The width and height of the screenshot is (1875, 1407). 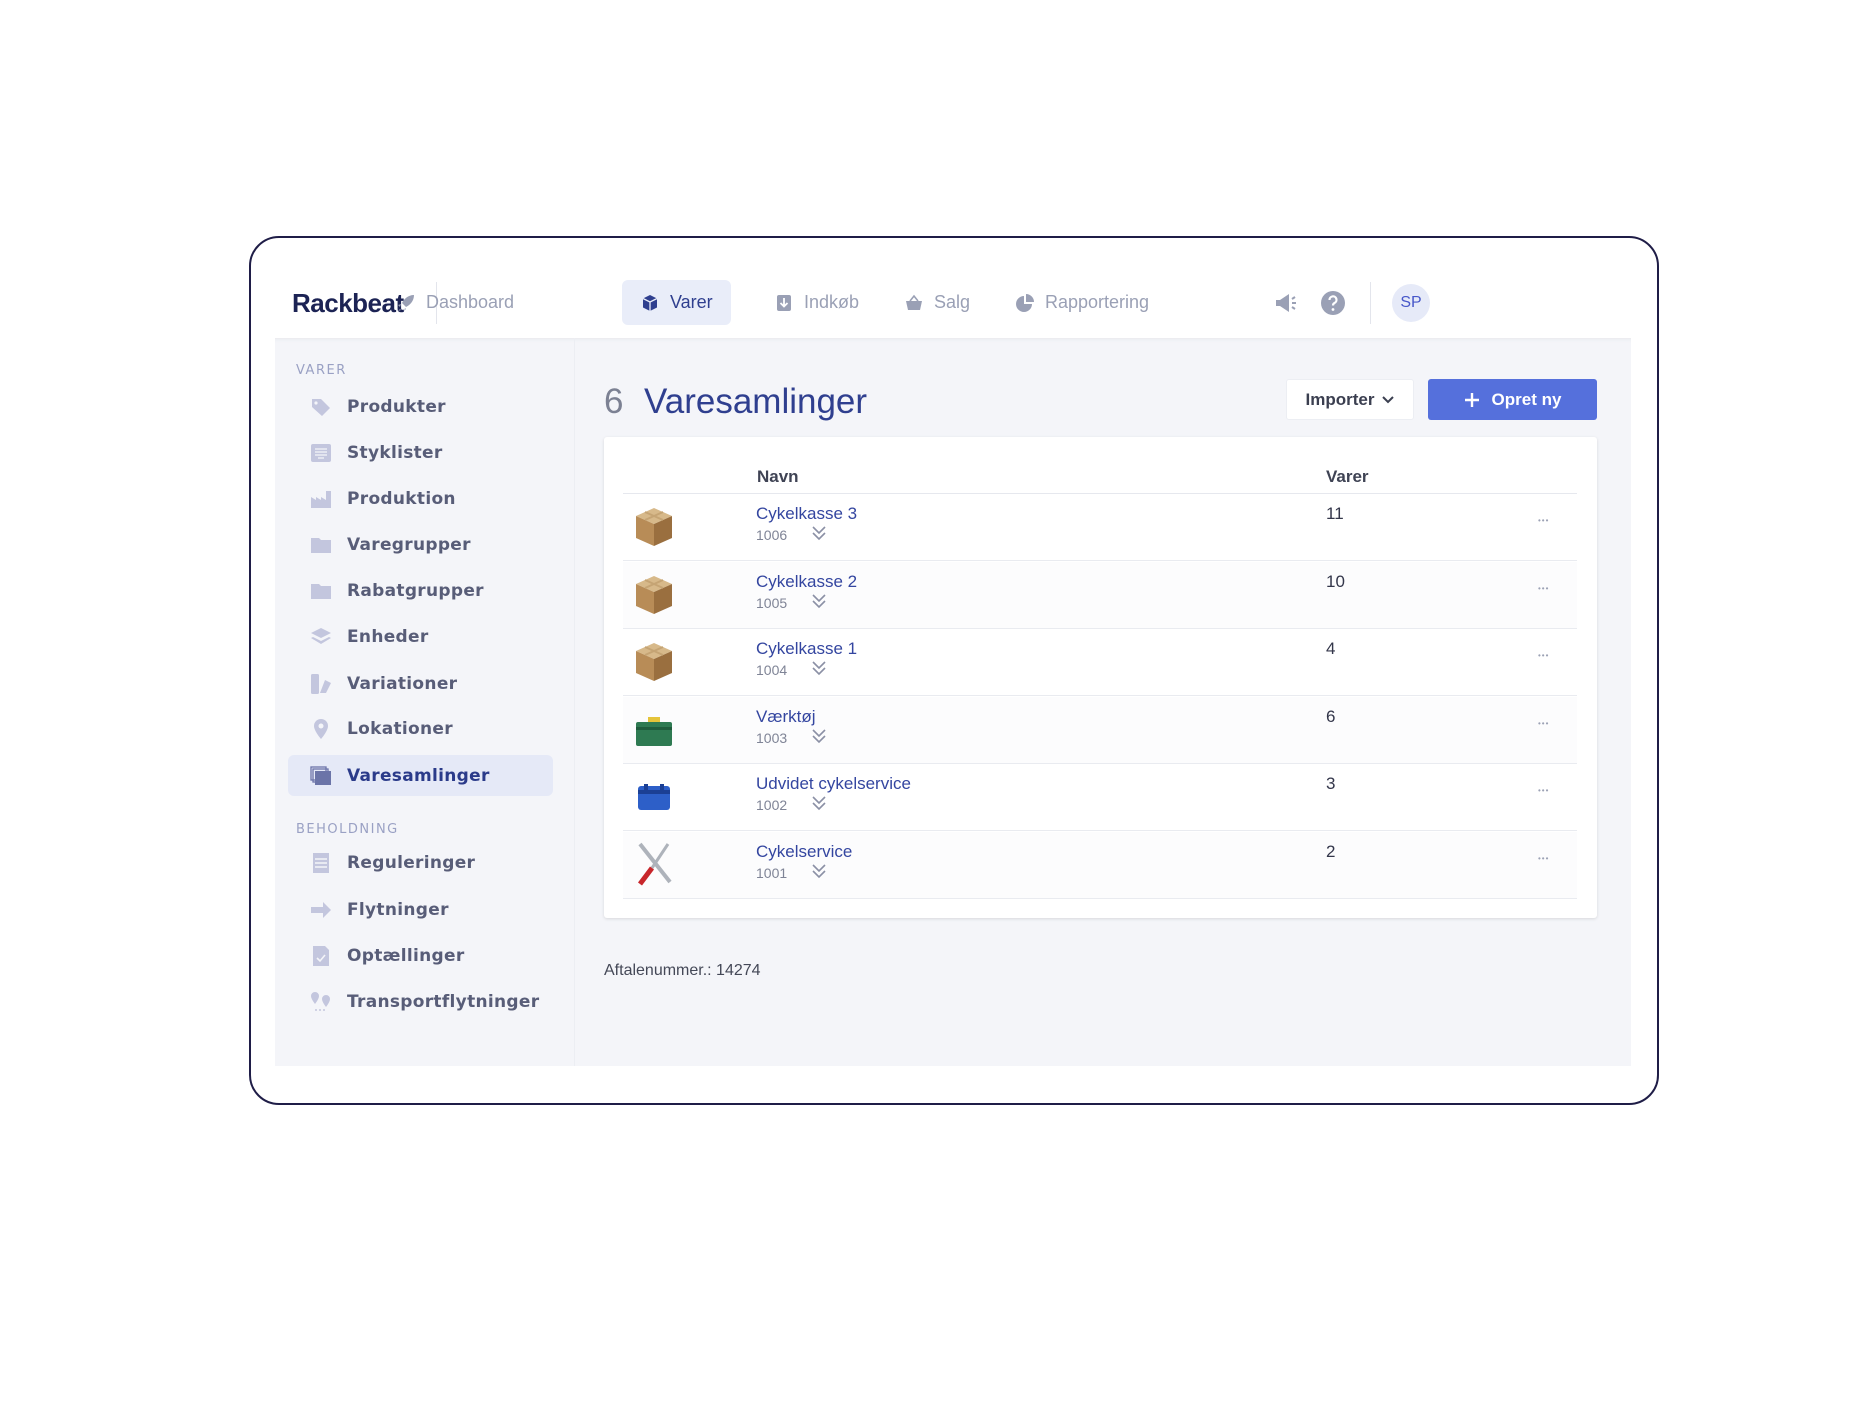 What do you see at coordinates (784, 302) in the screenshot?
I see `download-icon` at bounding box center [784, 302].